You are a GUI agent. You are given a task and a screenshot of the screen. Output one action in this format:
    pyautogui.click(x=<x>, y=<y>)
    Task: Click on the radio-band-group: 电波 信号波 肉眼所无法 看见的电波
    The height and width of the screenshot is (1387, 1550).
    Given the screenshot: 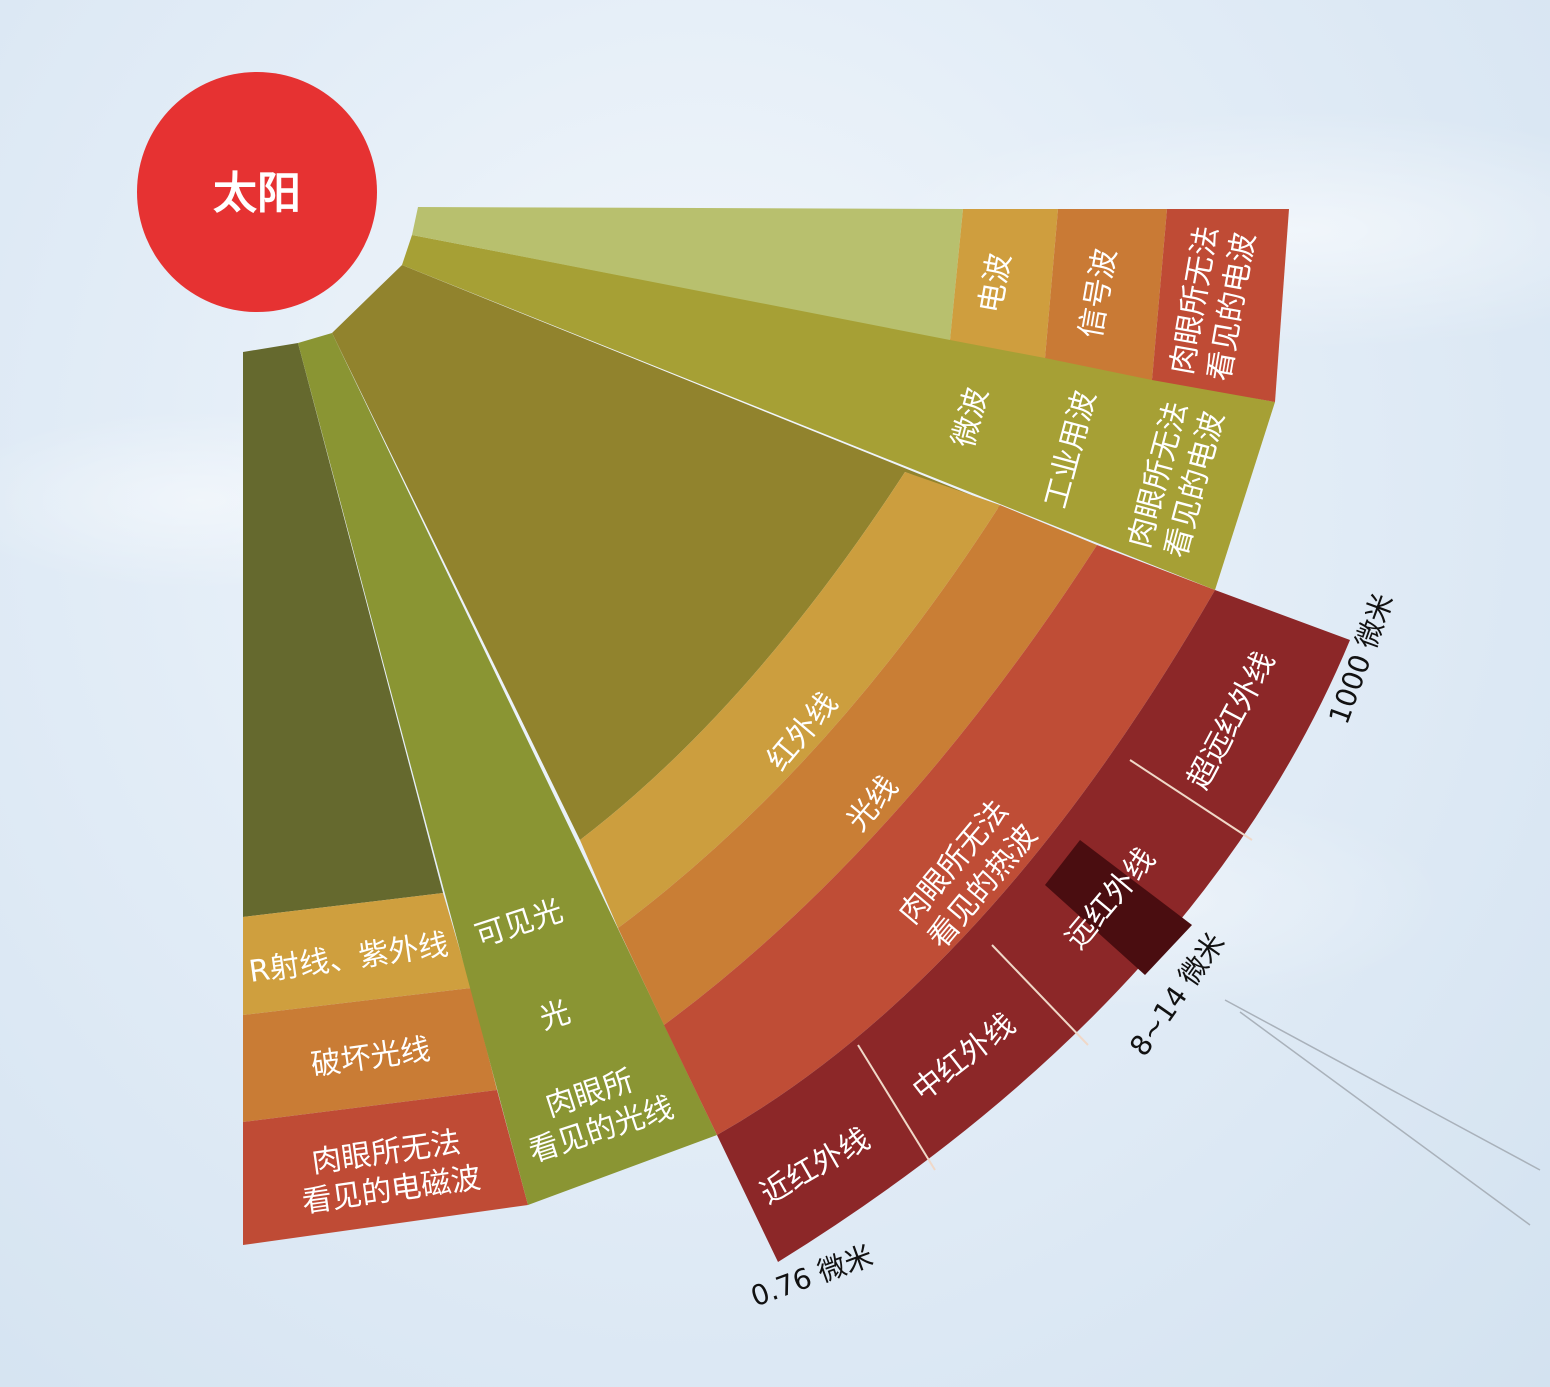 What is the action you would take?
    pyautogui.click(x=850, y=304)
    